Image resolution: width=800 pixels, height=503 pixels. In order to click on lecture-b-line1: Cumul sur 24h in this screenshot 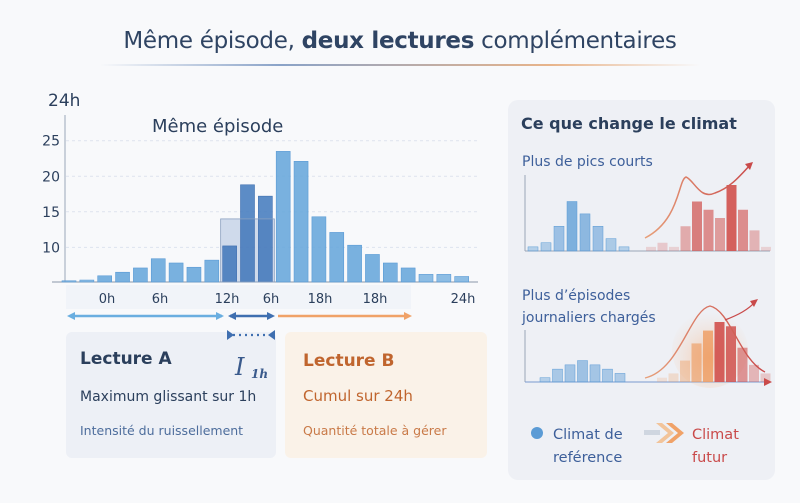, I will do `click(358, 396)`.